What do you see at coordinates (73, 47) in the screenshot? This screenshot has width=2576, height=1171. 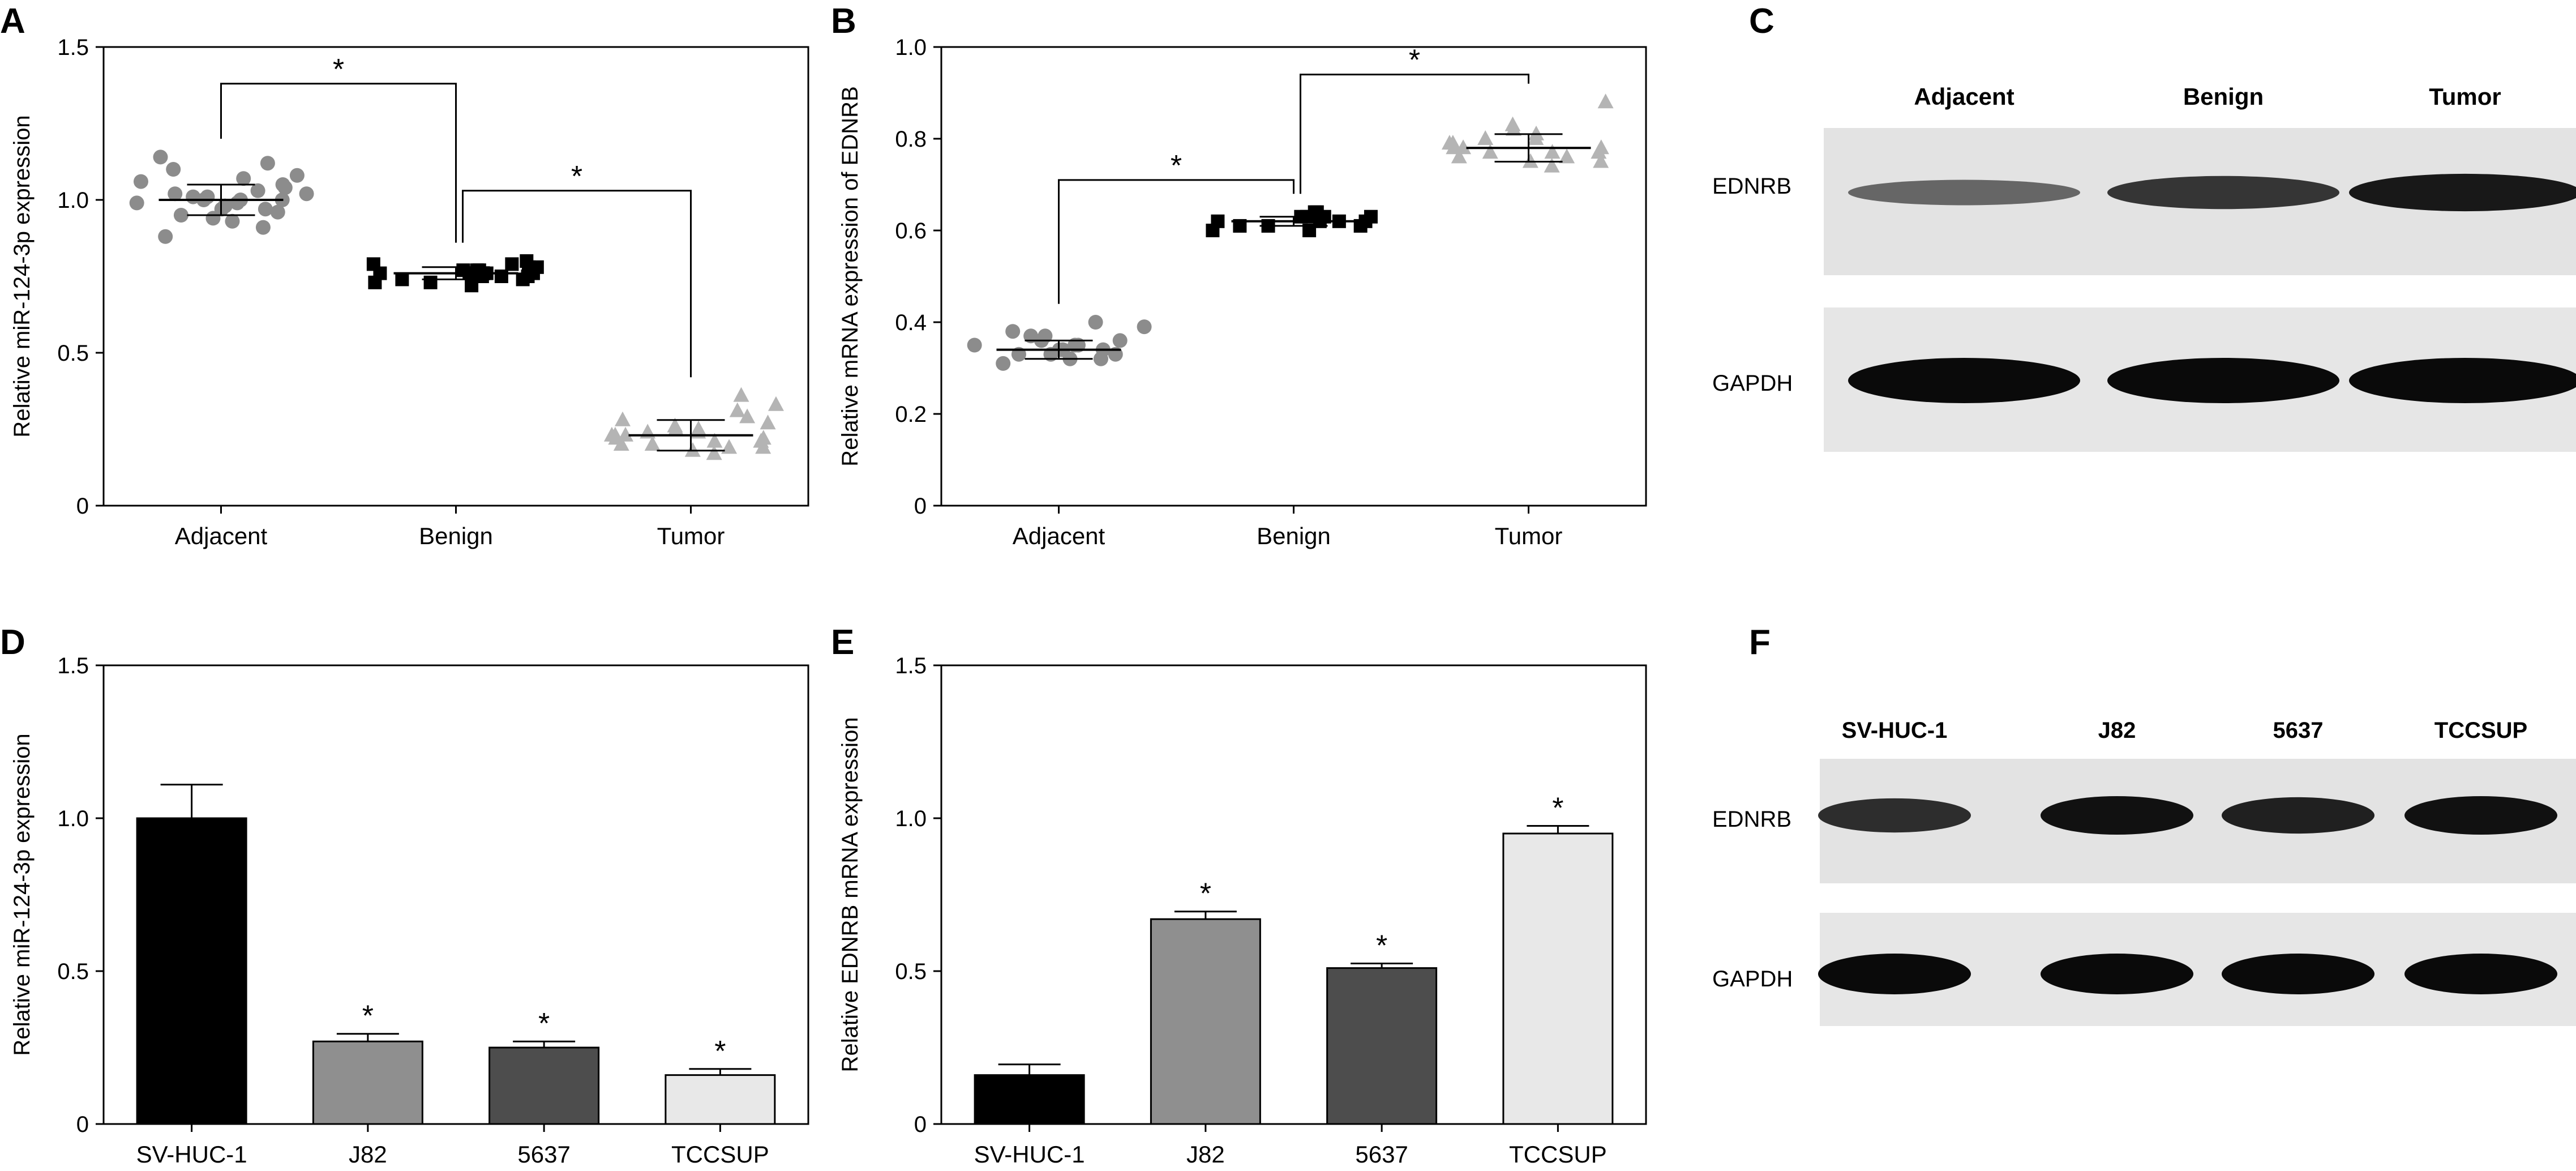 I see `y-tick-label: 1.5` at bounding box center [73, 47].